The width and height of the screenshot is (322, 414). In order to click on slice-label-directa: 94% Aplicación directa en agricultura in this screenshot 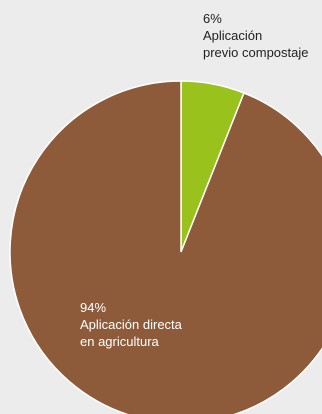, I will do `click(131, 324)`.